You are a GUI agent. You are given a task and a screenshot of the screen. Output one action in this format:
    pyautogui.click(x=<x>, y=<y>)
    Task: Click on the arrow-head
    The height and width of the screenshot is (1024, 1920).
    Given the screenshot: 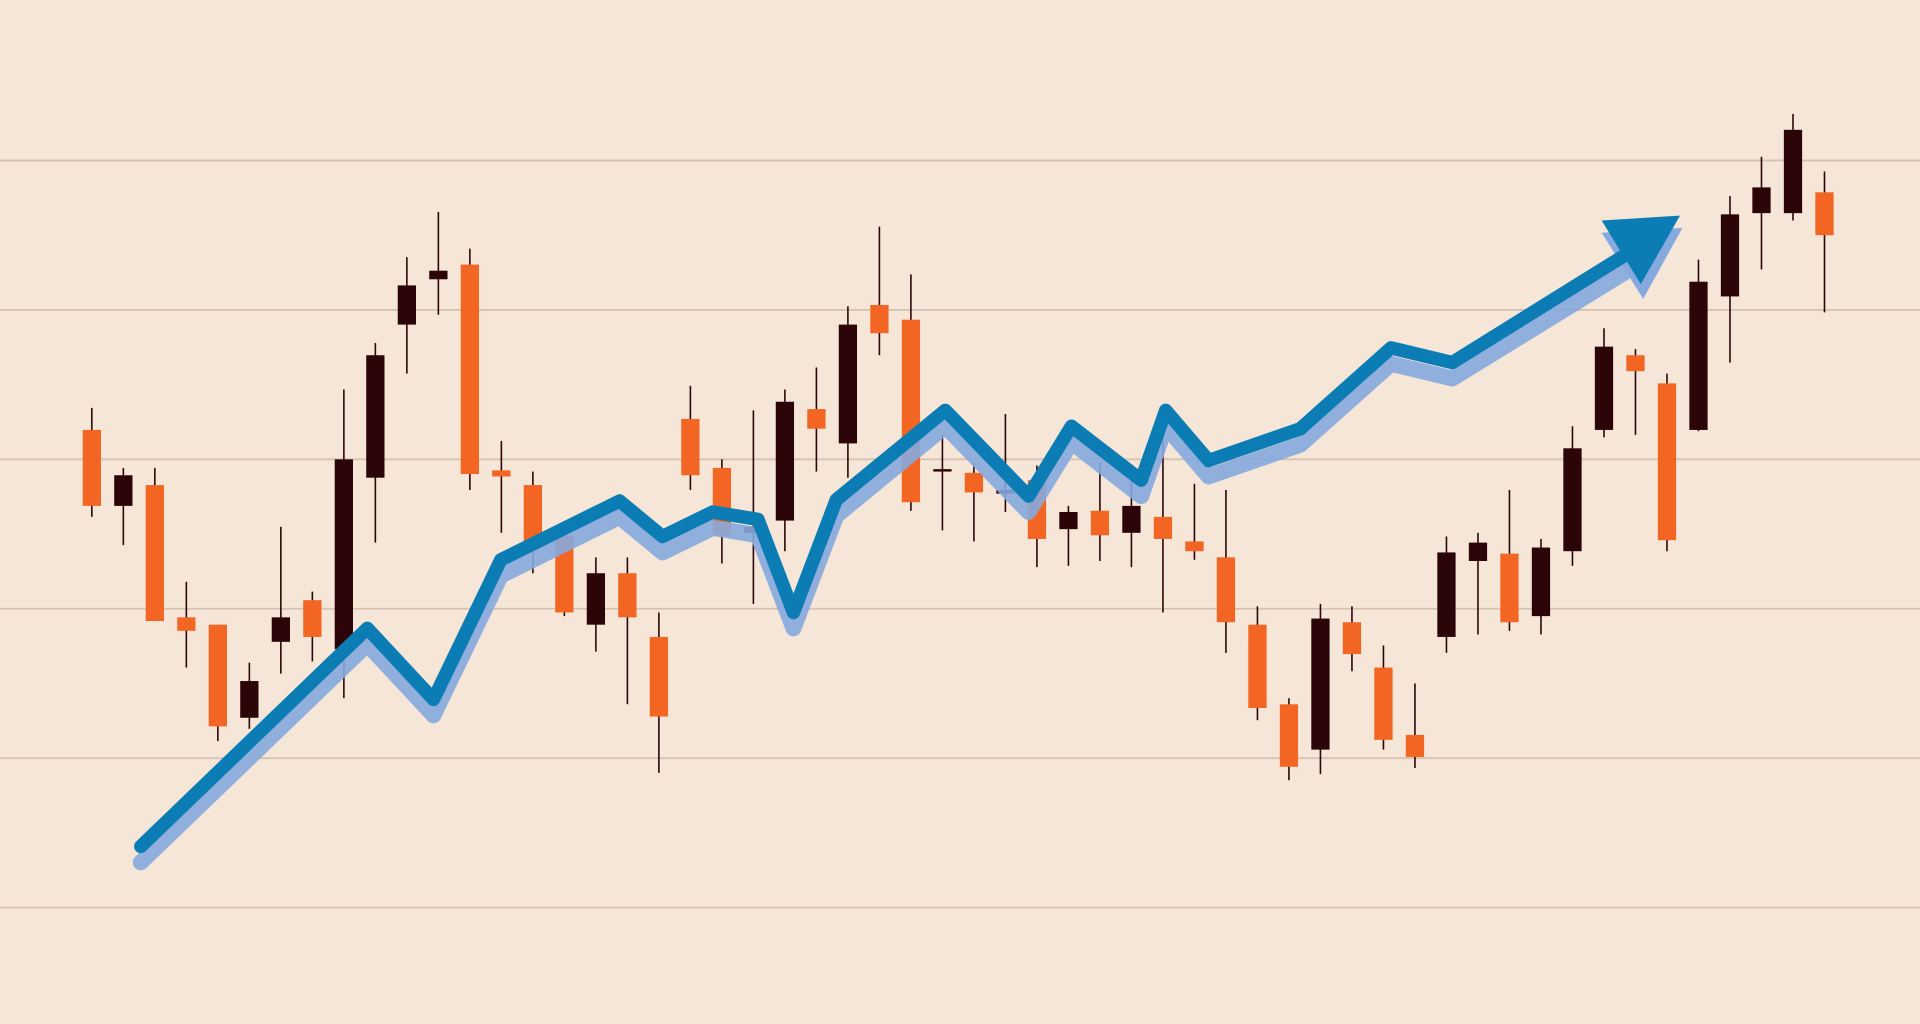 What is the action you would take?
    pyautogui.click(x=1640, y=250)
    